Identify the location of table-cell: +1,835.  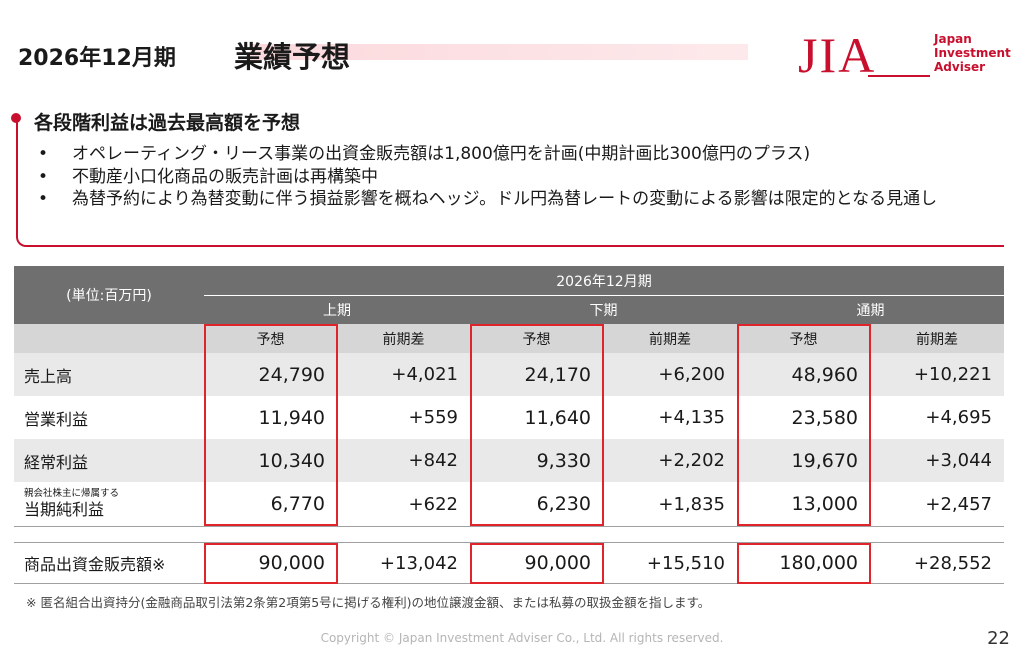
(670, 504).